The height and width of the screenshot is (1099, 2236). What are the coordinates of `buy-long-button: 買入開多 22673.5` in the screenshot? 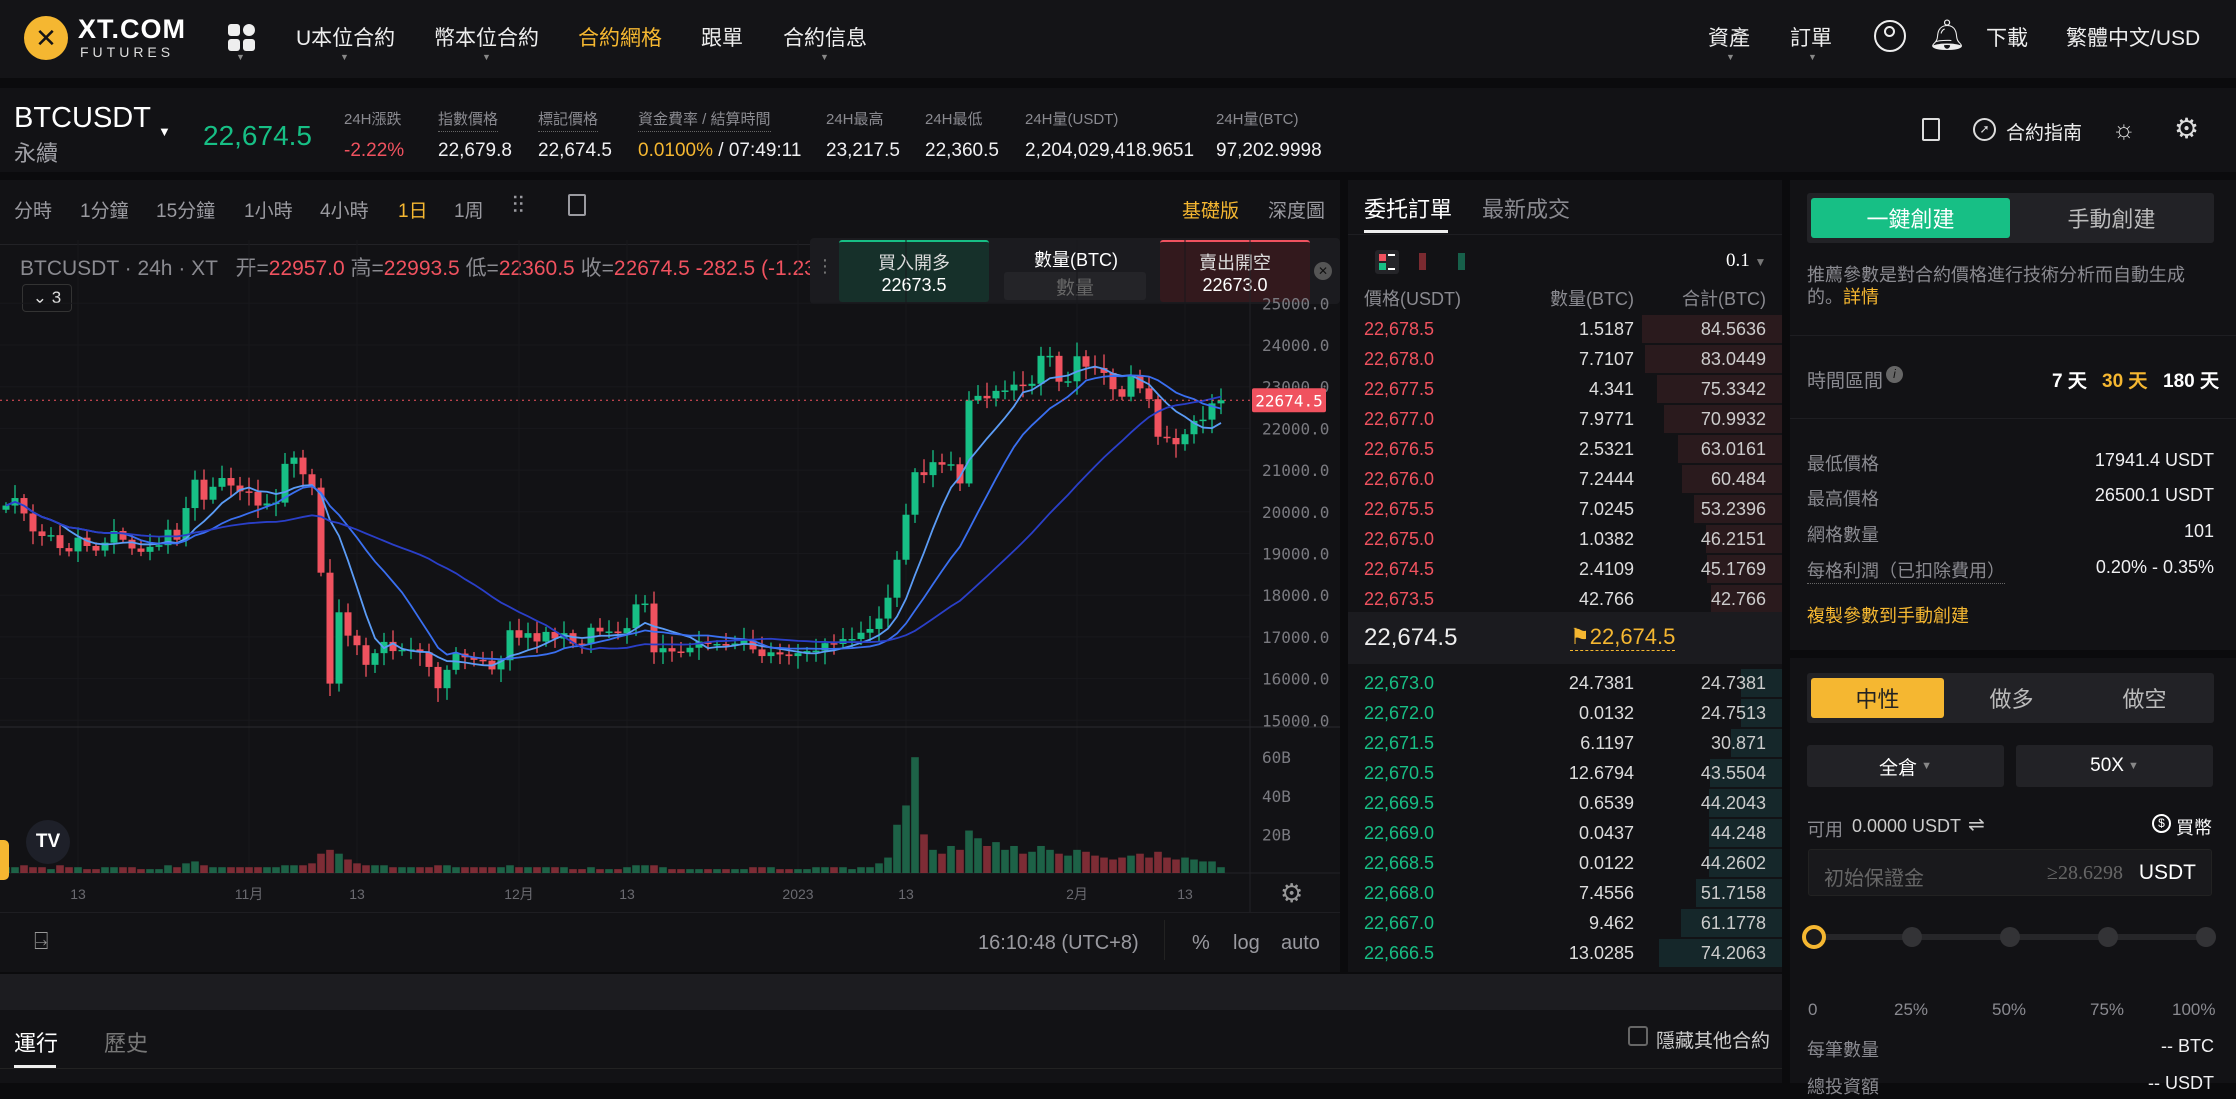 It's located at (914, 271).